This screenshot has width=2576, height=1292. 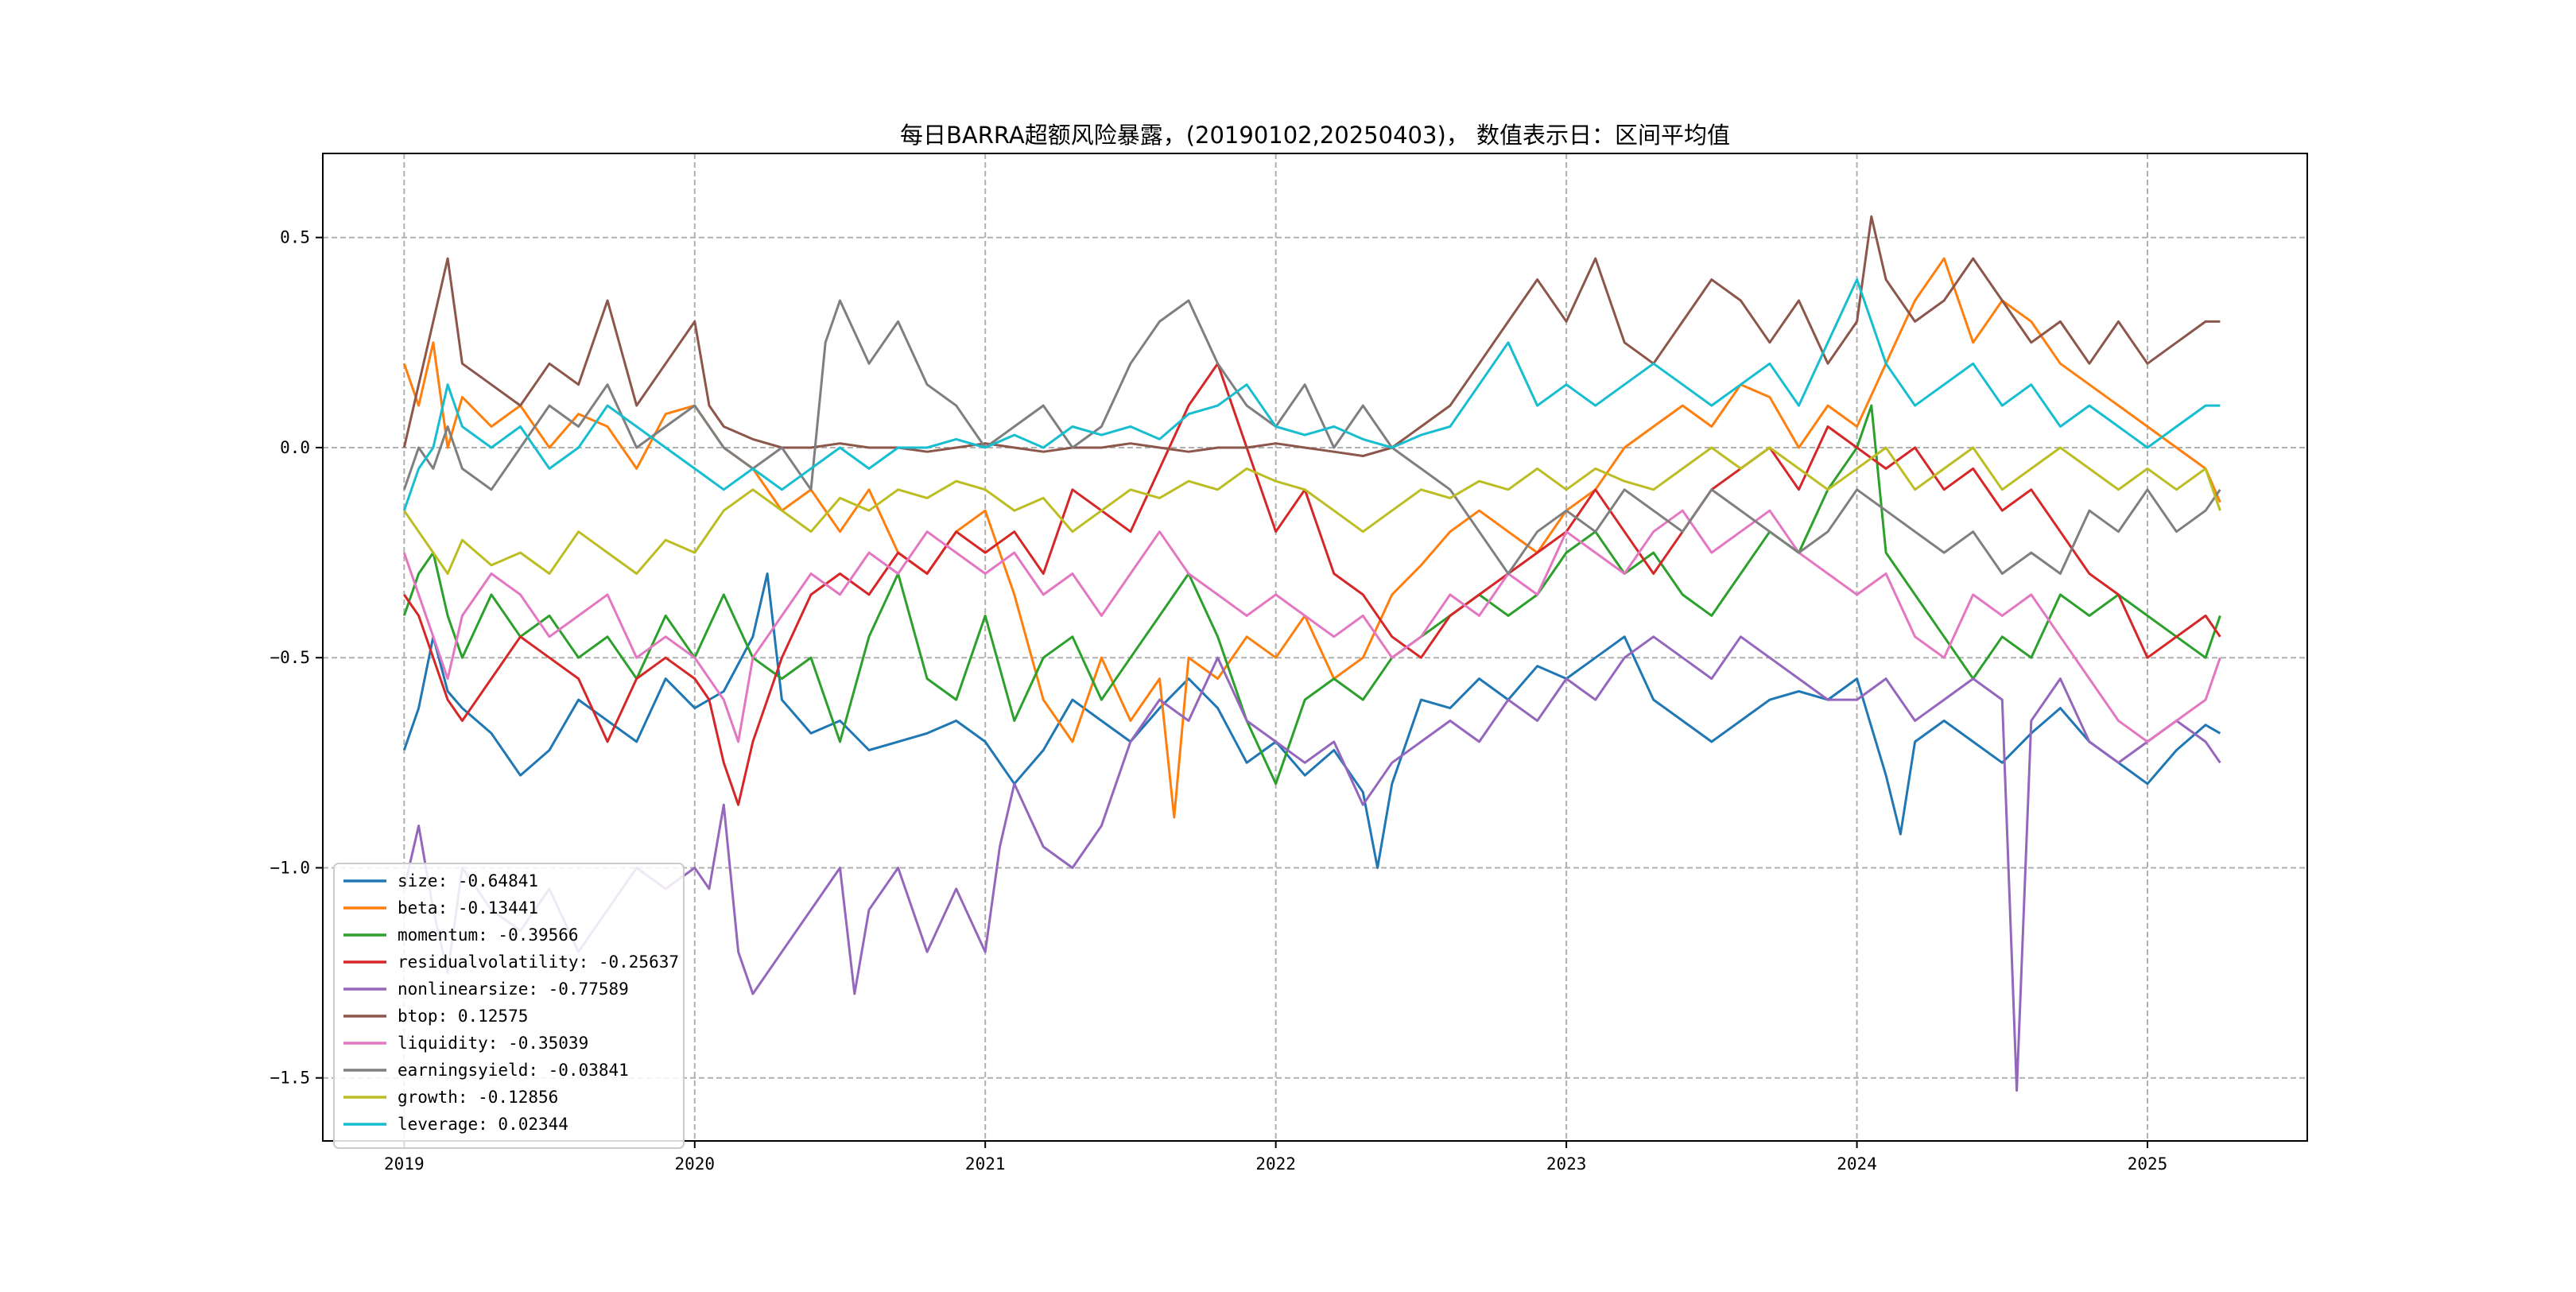 What do you see at coordinates (290, 657) in the screenshot?
I see `y-tick-label: −0.5` at bounding box center [290, 657].